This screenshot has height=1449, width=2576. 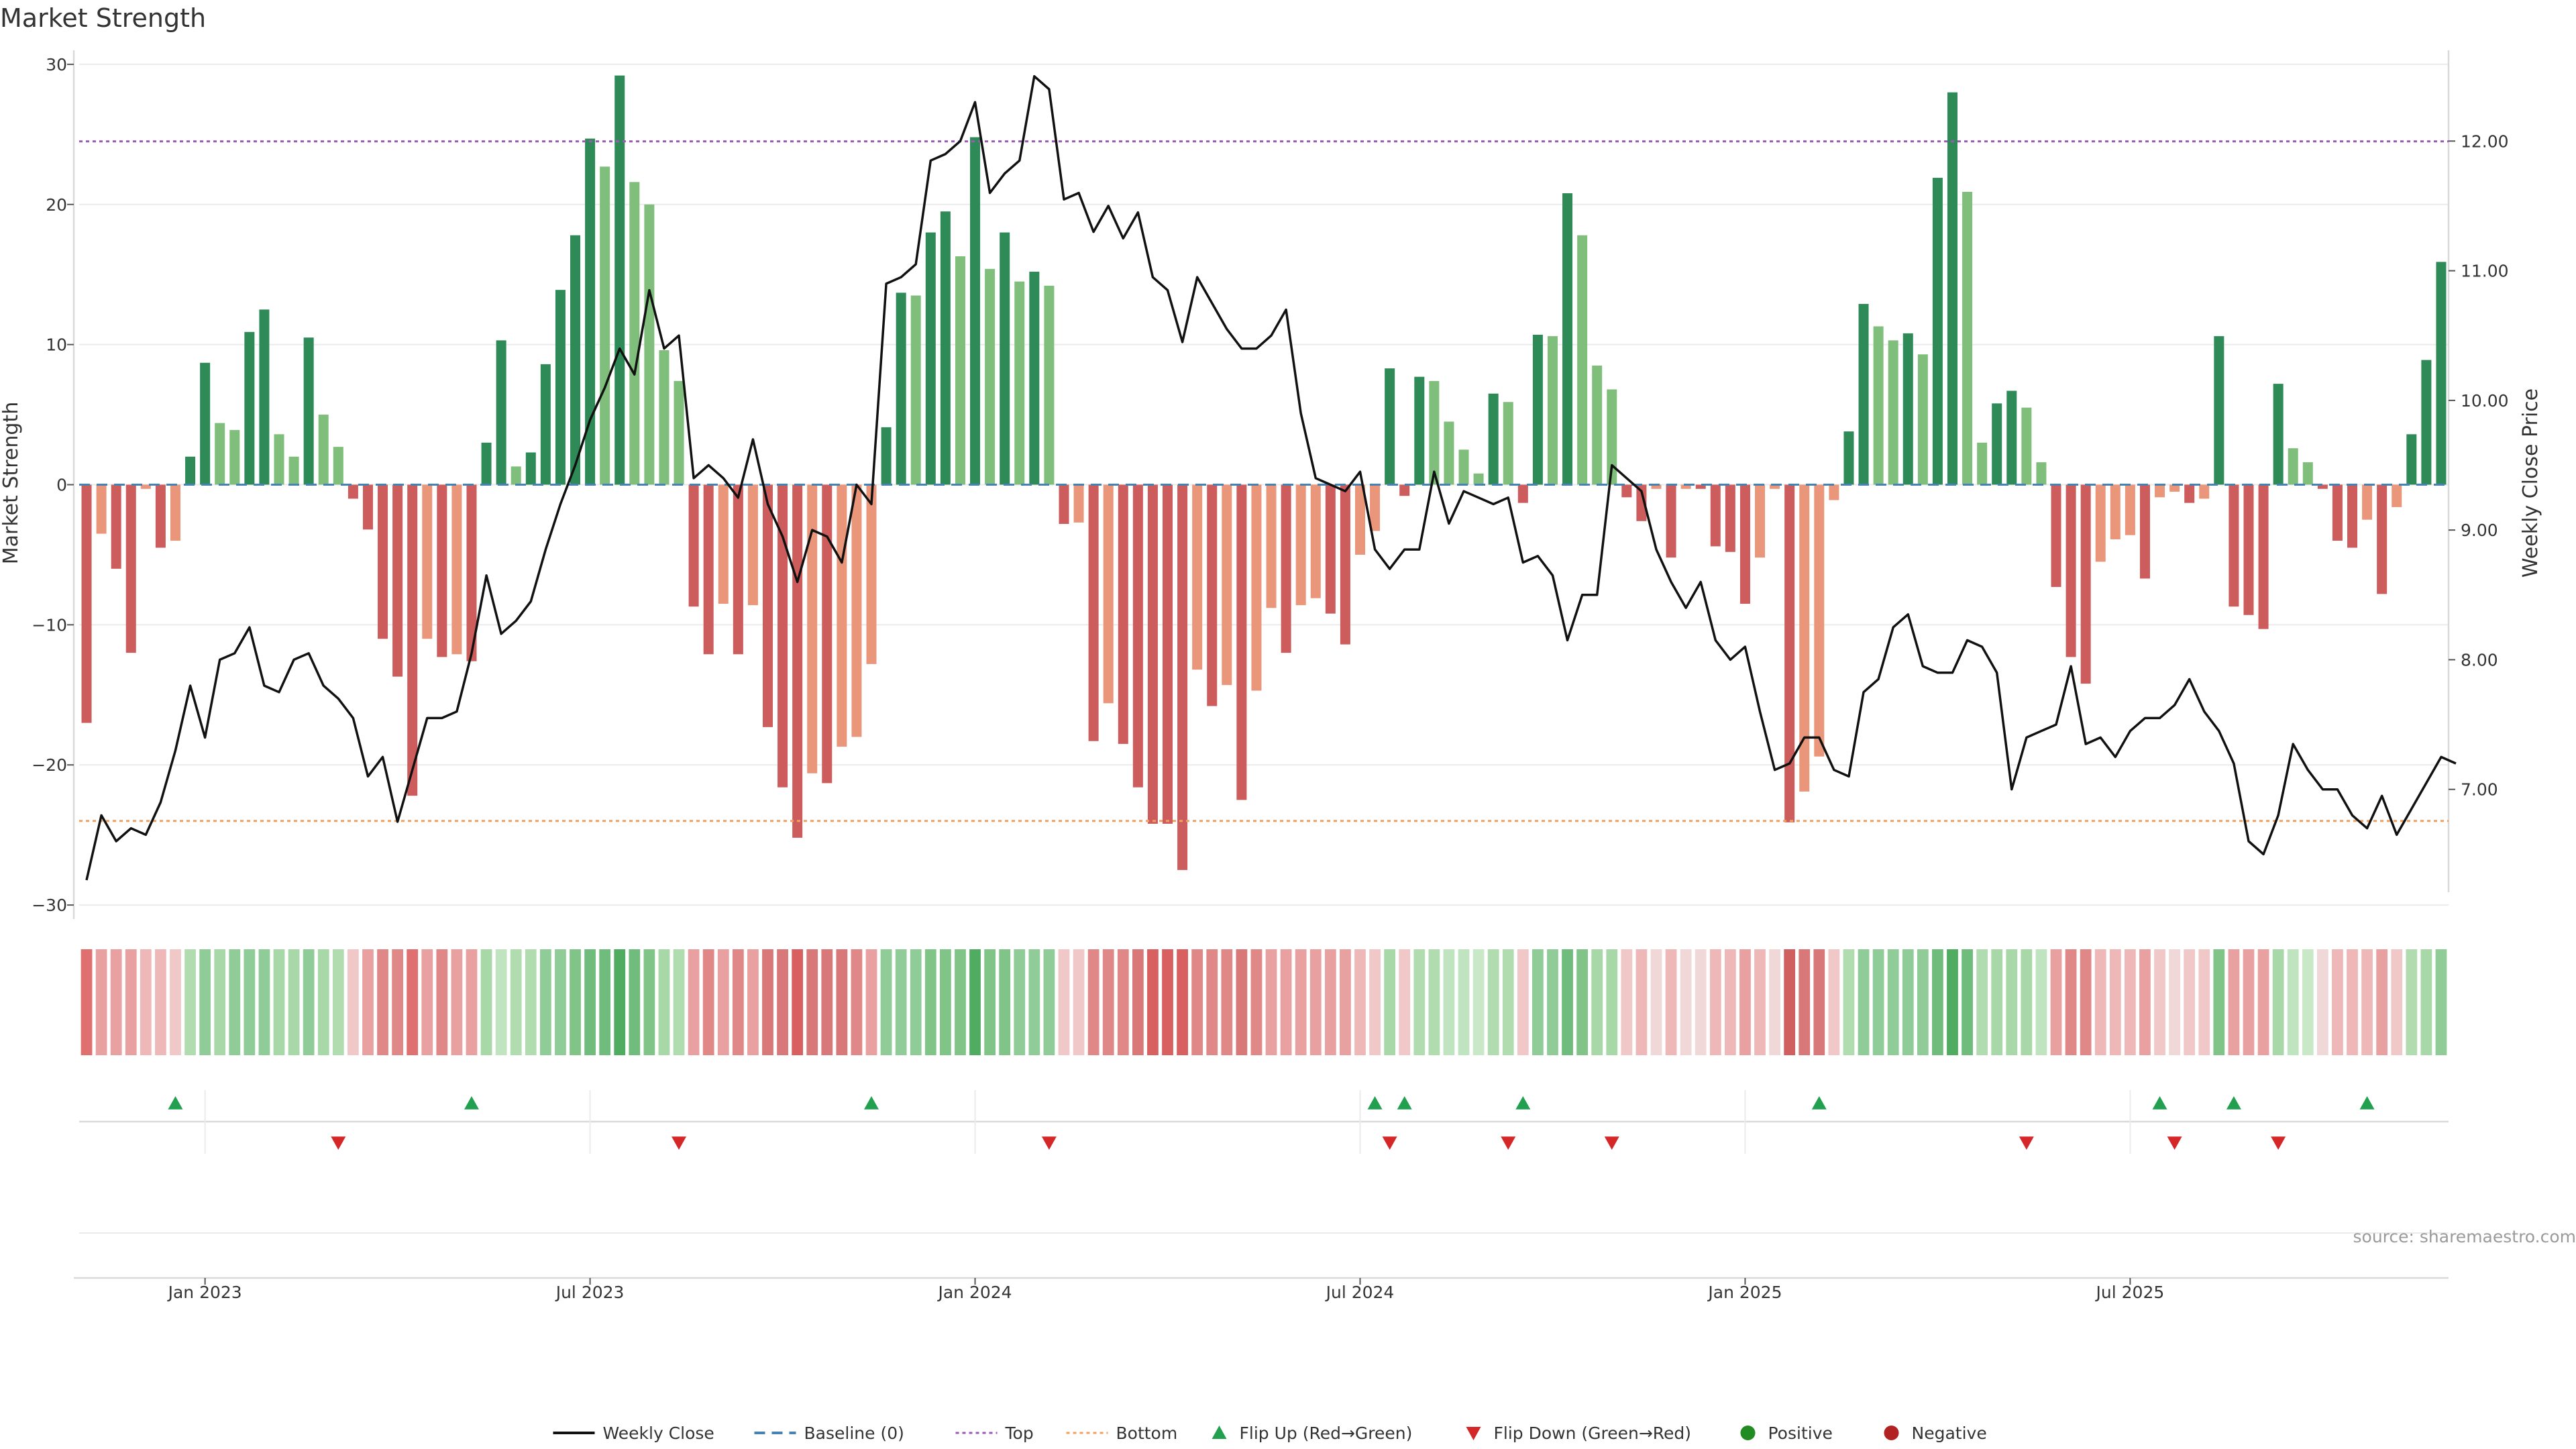 I want to click on flip-up-marker, so click(x=1375, y=1103).